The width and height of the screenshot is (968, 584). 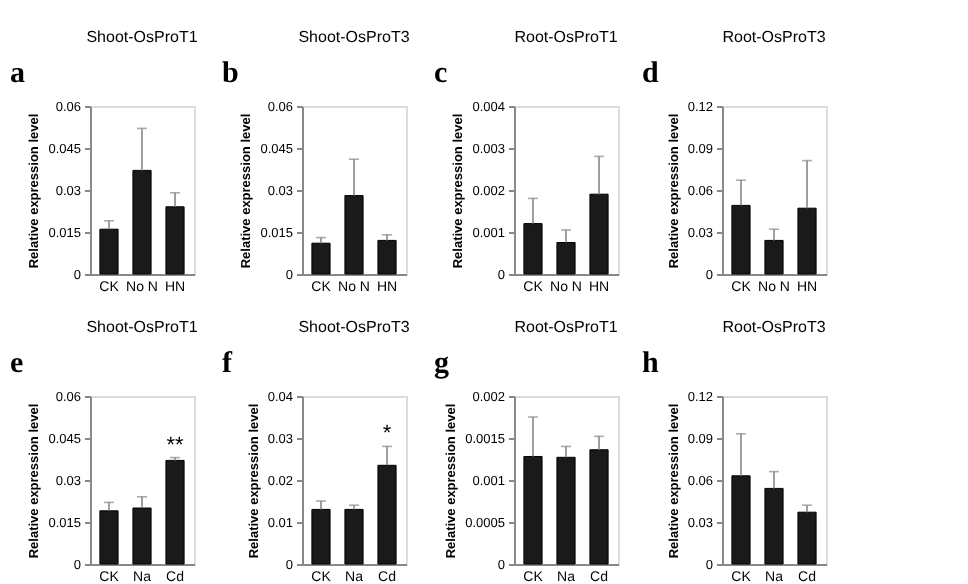 What do you see at coordinates (17, 364) in the screenshot?
I see `text: e` at bounding box center [17, 364].